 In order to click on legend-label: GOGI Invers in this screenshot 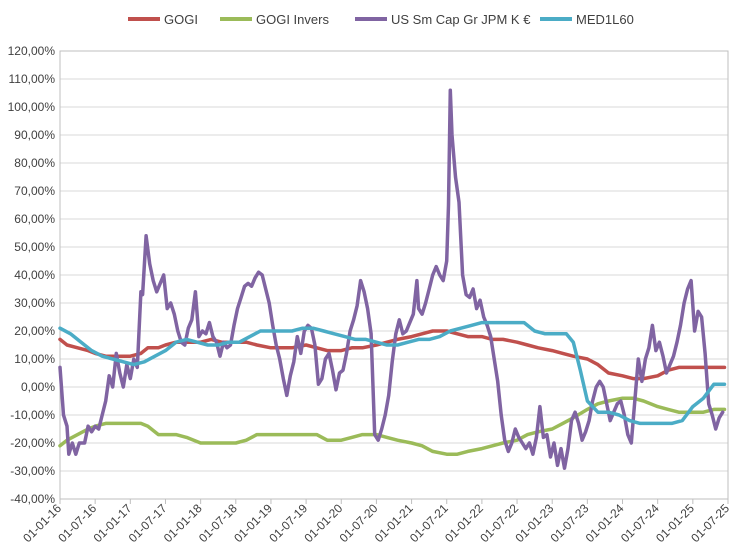, I will do `click(292, 19)`.